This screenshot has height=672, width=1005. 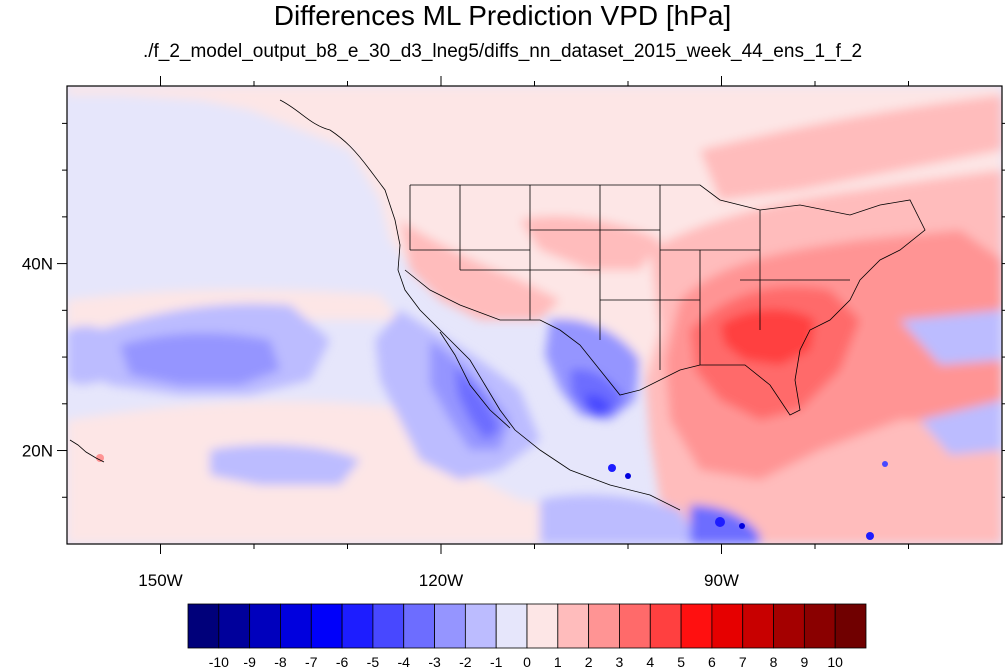 I want to click on colorbar-label: 7, so click(x=743, y=662).